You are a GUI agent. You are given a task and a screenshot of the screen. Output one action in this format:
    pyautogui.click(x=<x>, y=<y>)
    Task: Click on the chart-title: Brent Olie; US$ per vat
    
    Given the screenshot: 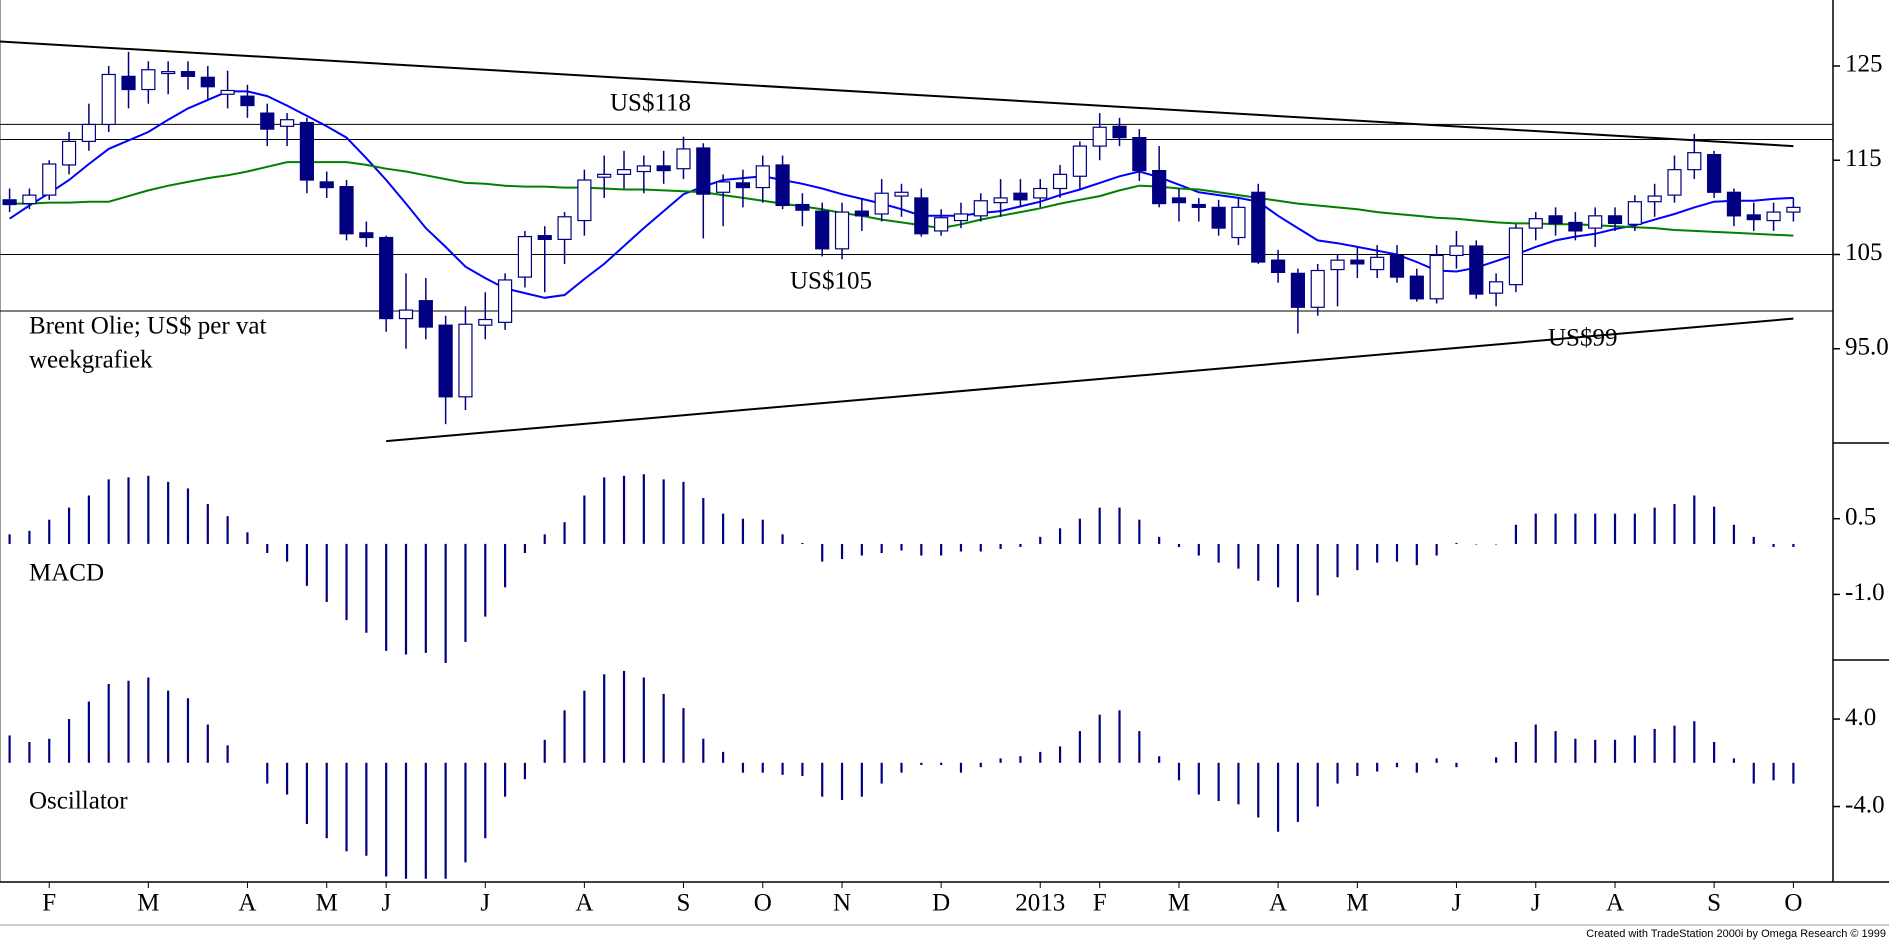 What is the action you would take?
    pyautogui.click(x=148, y=326)
    